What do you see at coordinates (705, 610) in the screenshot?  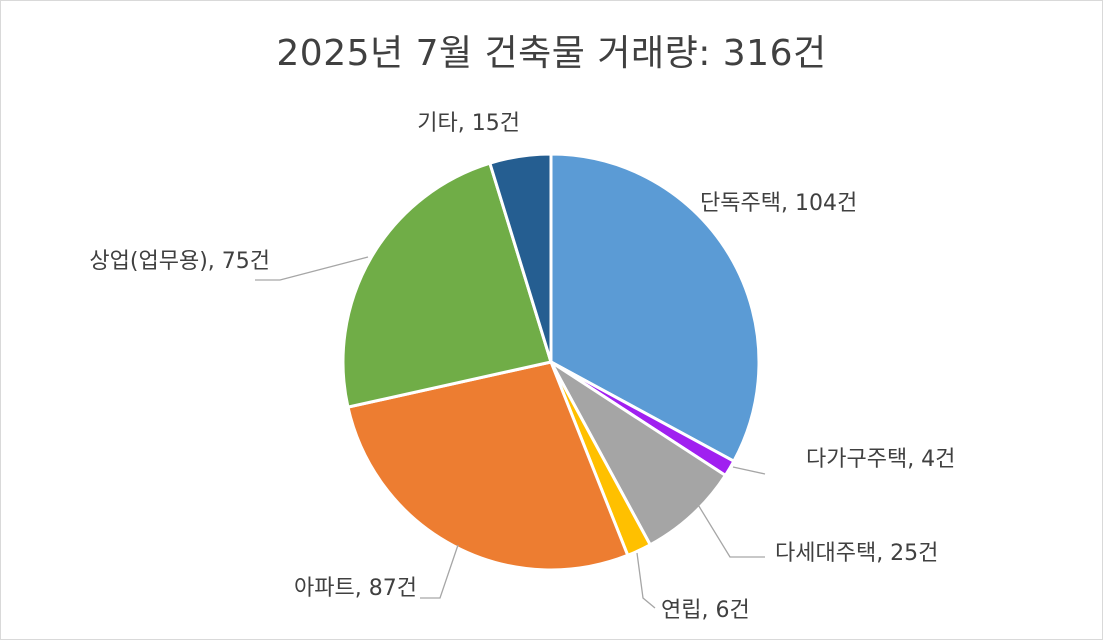 I see `data-label-yeonlip: 연립, 6건` at bounding box center [705, 610].